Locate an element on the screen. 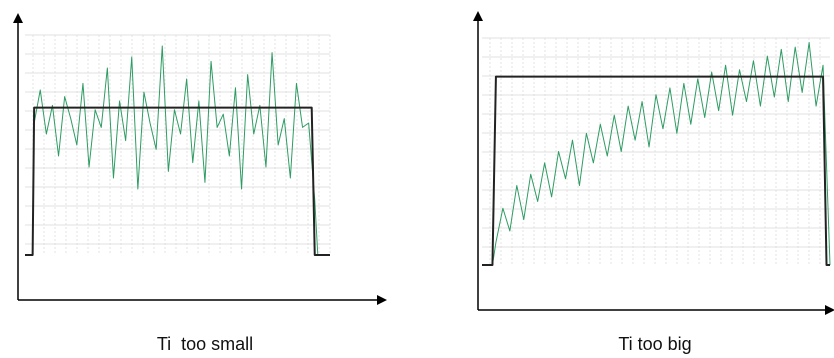  caption: Ti too small is located at coordinates (205, 344).